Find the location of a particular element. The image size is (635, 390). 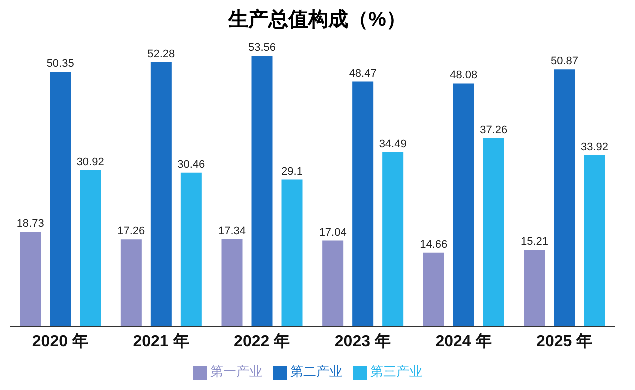

data-label: 48.47 is located at coordinates (363, 74).